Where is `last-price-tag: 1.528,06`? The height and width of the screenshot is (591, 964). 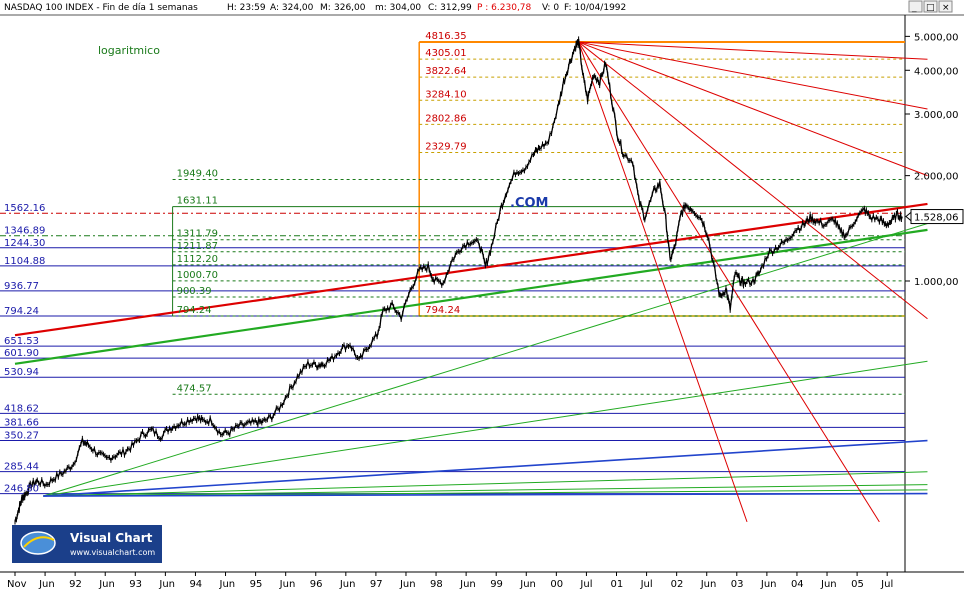 last-price-tag: 1.528,06 is located at coordinates (934, 217).